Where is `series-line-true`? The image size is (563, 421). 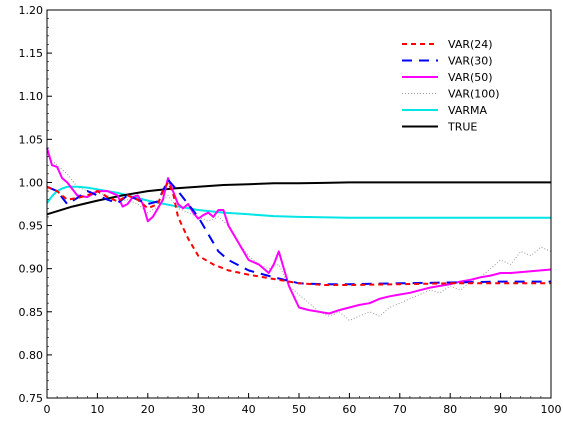
series-line-true is located at coordinates (298, 198).